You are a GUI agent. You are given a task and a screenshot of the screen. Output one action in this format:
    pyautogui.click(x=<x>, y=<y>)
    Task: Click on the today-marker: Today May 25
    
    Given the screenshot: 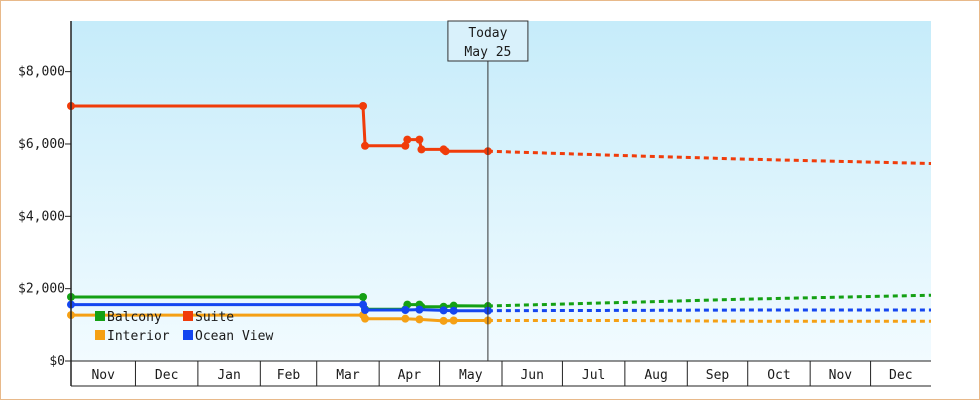 What is the action you would take?
    pyautogui.click(x=488, y=190)
    